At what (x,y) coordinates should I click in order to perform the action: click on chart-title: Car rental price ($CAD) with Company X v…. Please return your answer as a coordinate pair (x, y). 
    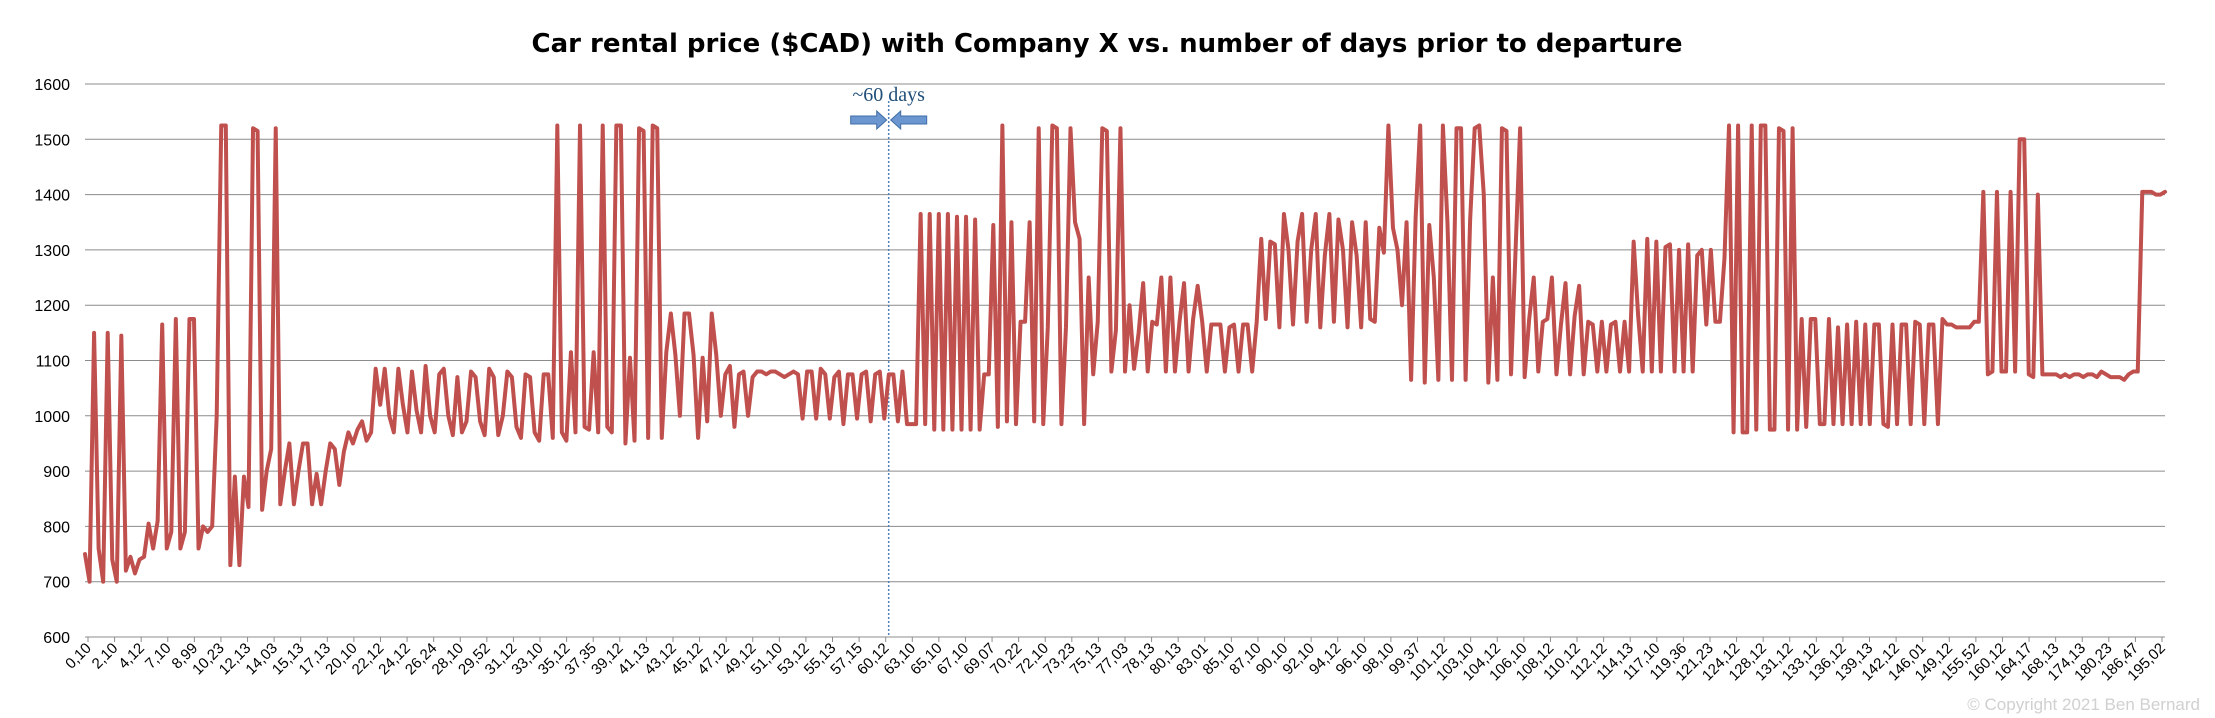
    Looking at the image, I should click on (1107, 44).